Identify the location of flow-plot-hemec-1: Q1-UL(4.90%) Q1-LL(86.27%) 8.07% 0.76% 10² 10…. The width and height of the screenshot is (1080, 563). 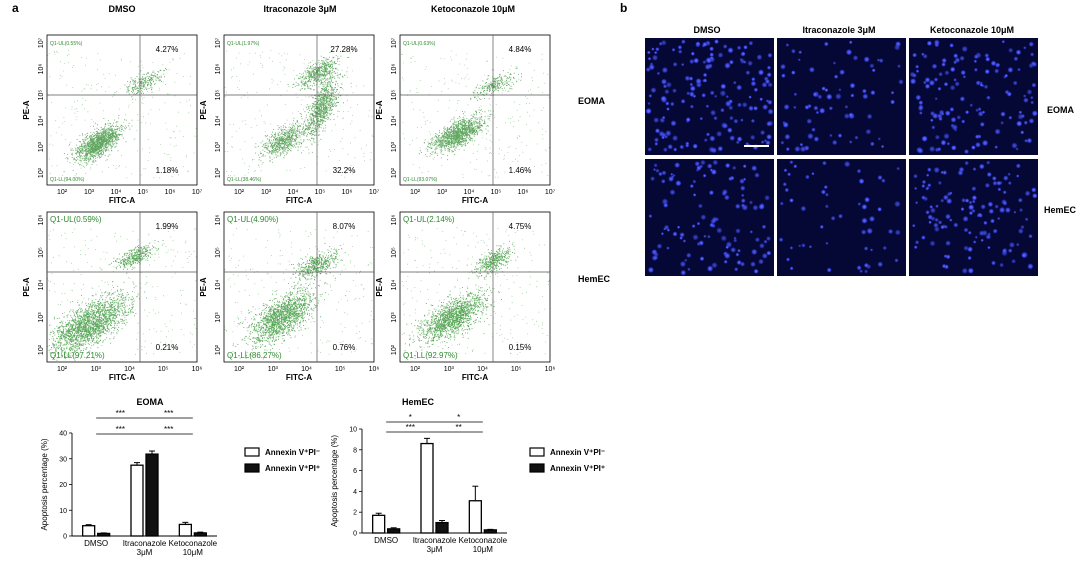
(289, 296).